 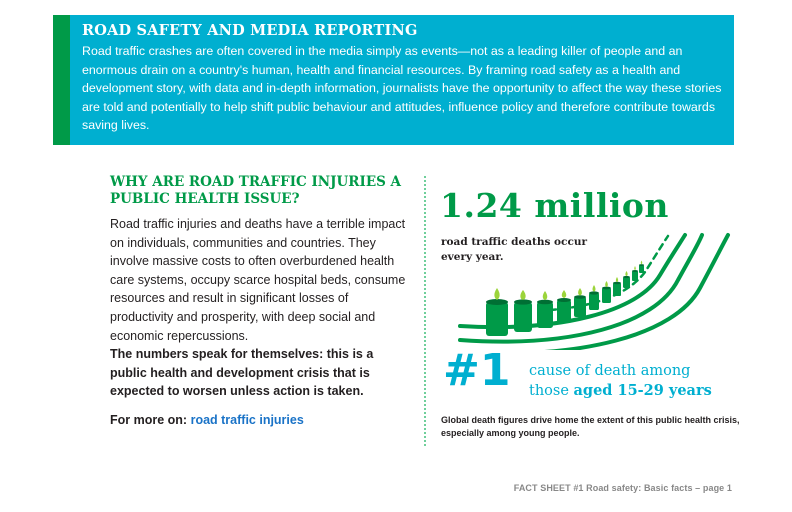 I want to click on rank-line-2-prefix: those, so click(x=551, y=391).